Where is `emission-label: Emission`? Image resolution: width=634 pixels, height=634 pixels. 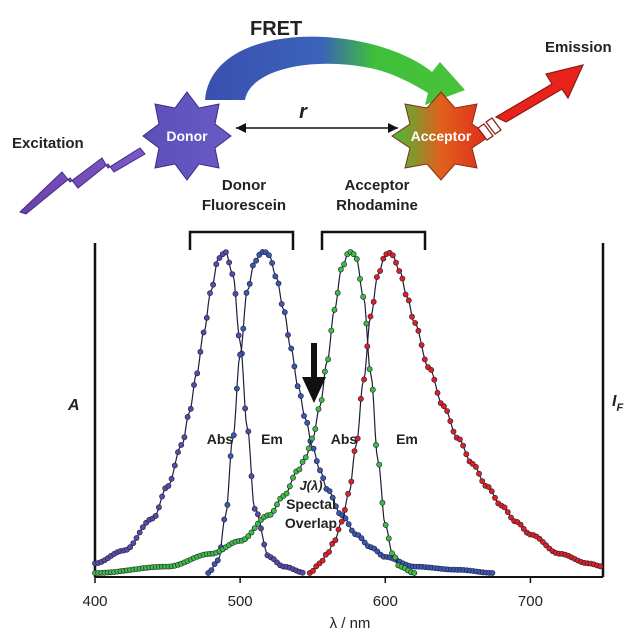 emission-label: Emission is located at coordinates (578, 47).